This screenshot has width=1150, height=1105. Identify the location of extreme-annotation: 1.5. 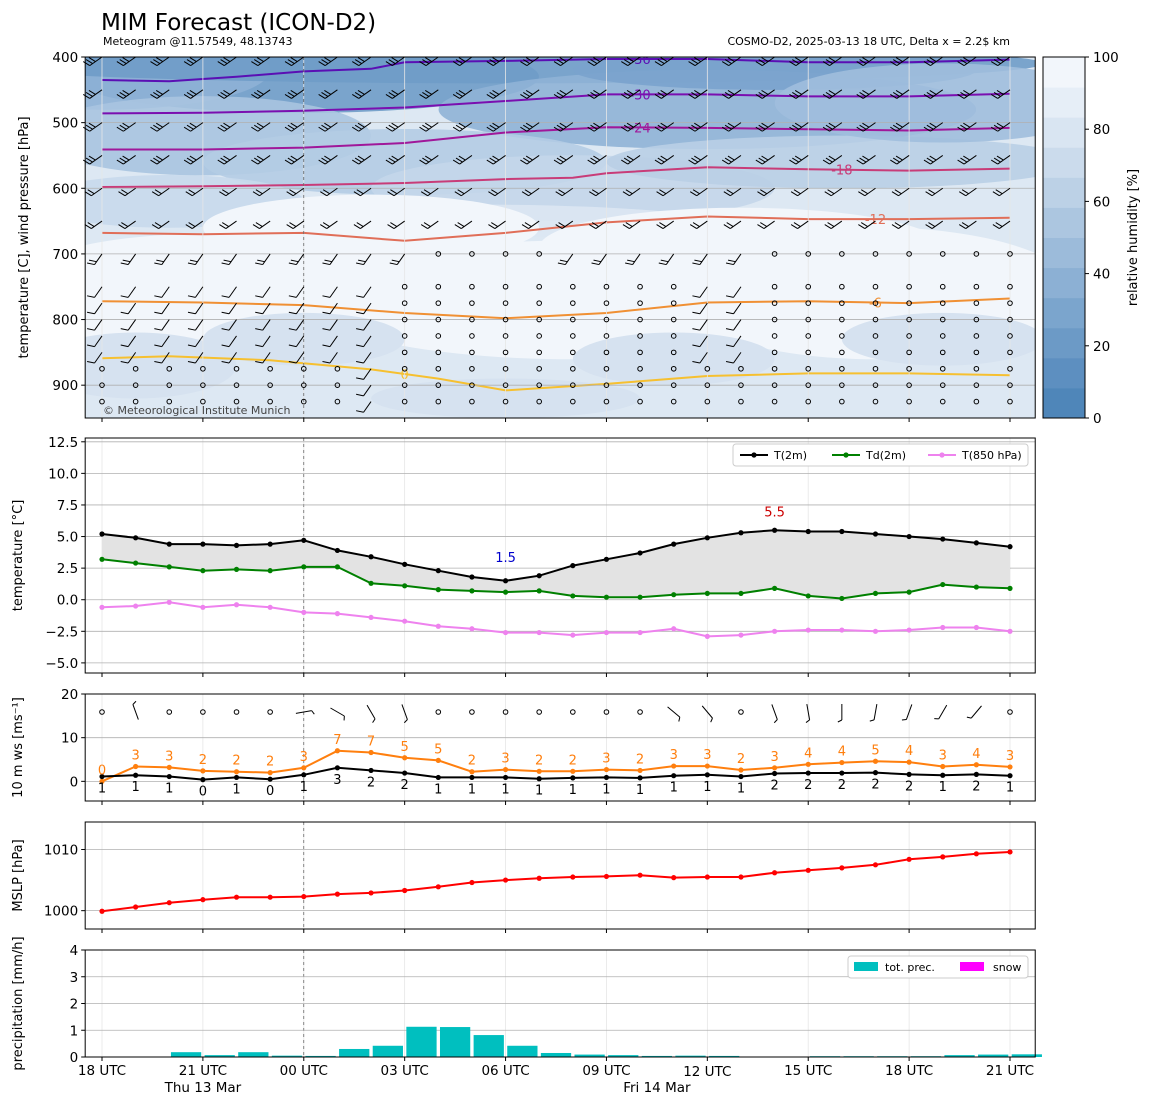
(505, 558).